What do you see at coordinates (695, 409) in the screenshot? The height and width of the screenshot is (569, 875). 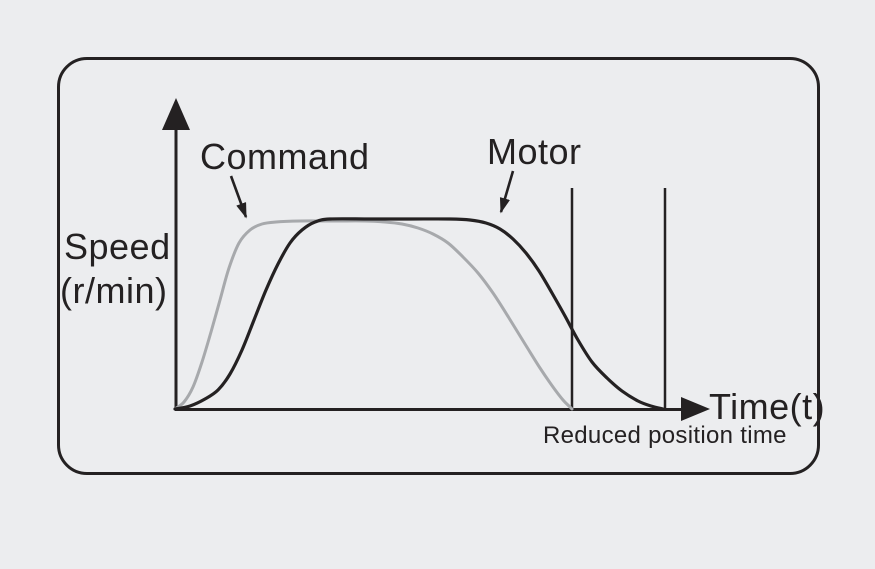 I see `x-axis-arrowhead-icon` at bounding box center [695, 409].